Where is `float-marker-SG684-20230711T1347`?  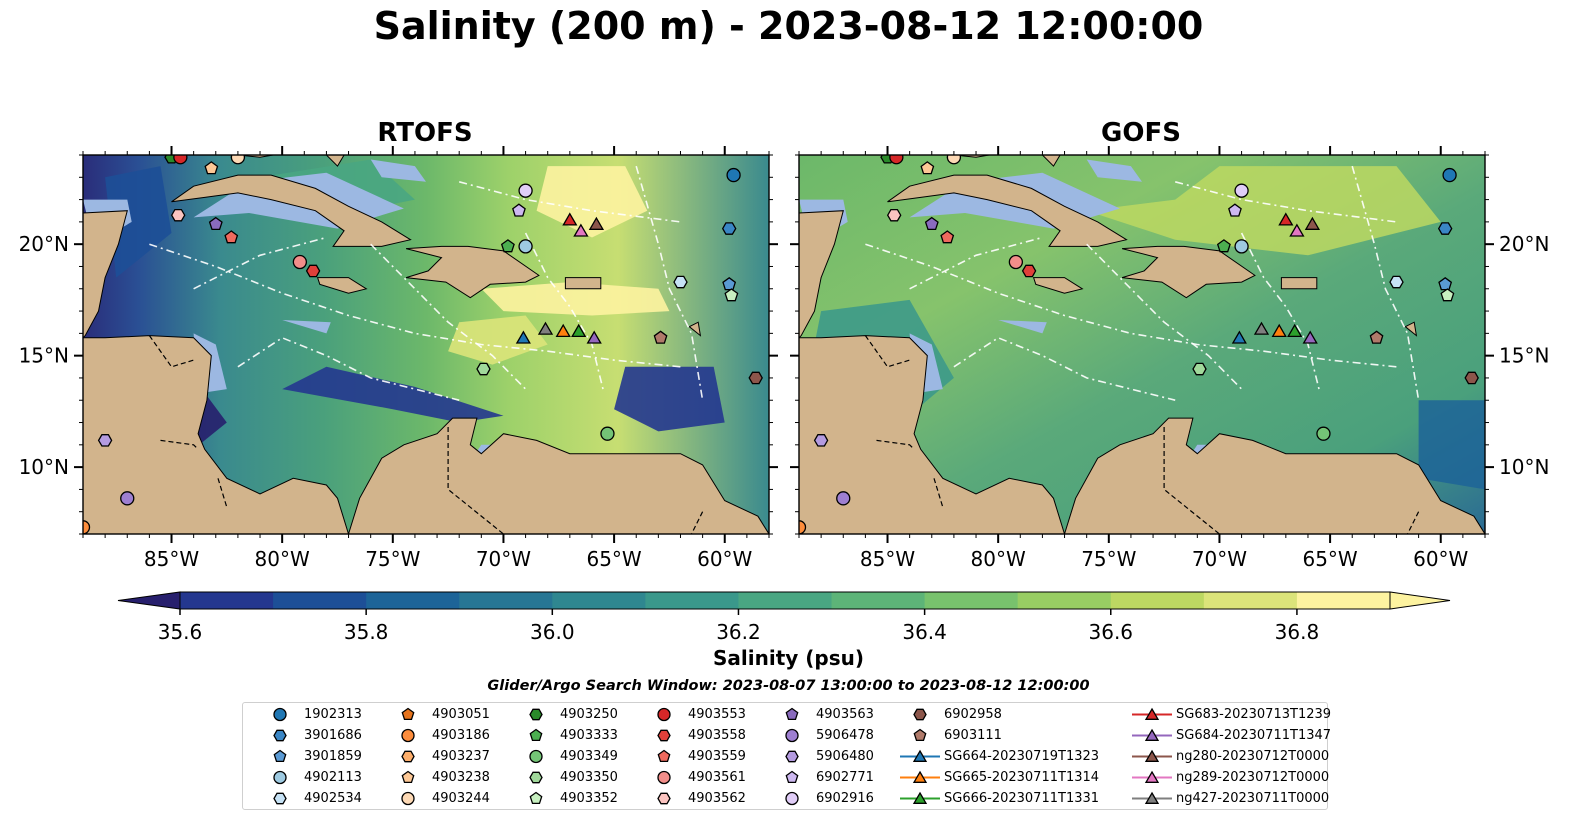
float-marker-SG684-20230711T1347 is located at coordinates (1310, 337).